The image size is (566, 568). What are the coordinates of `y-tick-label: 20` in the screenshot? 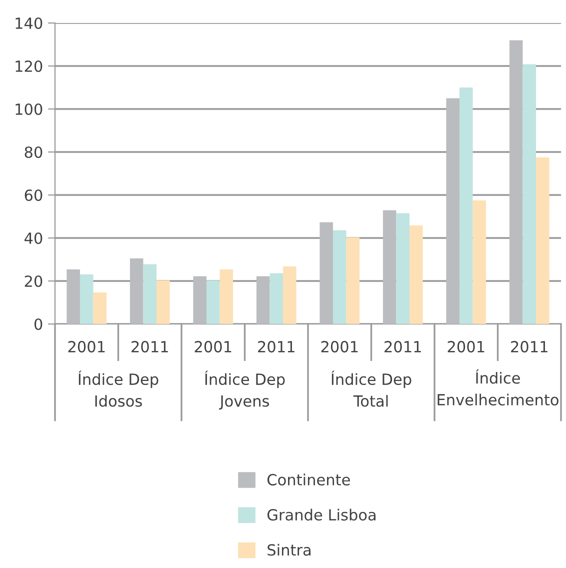 It's located at (33, 281).